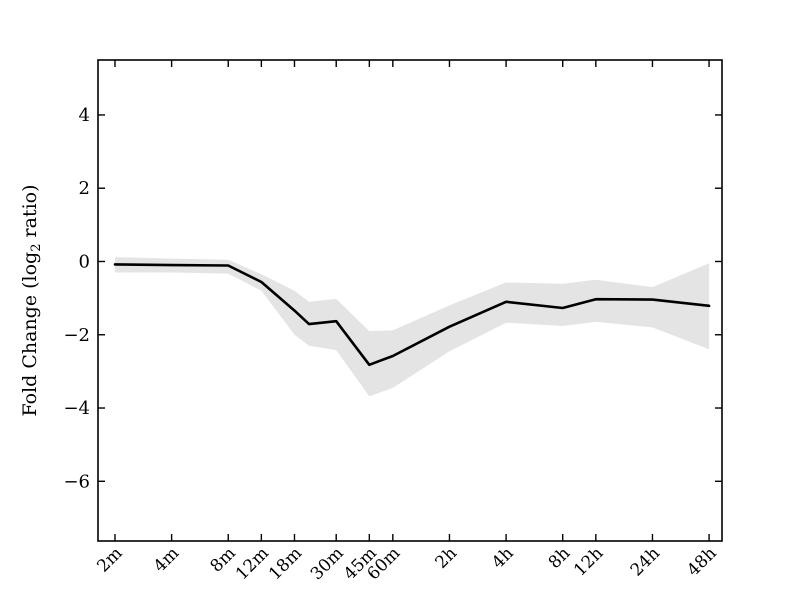  What do you see at coordinates (645, 561) in the screenshot?
I see `x-tick-label: 24h` at bounding box center [645, 561].